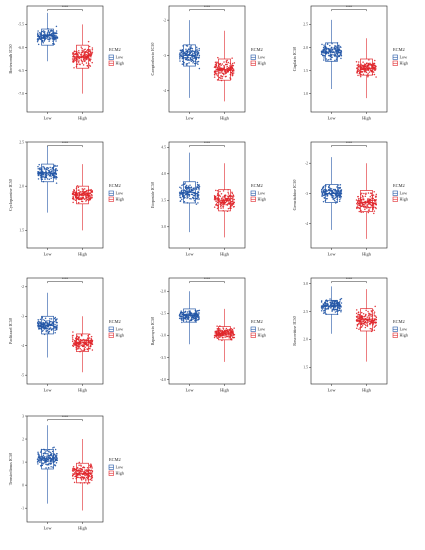  What do you see at coordinates (120, 329) in the screenshot?
I see `legend-label-low: Low` at bounding box center [120, 329].